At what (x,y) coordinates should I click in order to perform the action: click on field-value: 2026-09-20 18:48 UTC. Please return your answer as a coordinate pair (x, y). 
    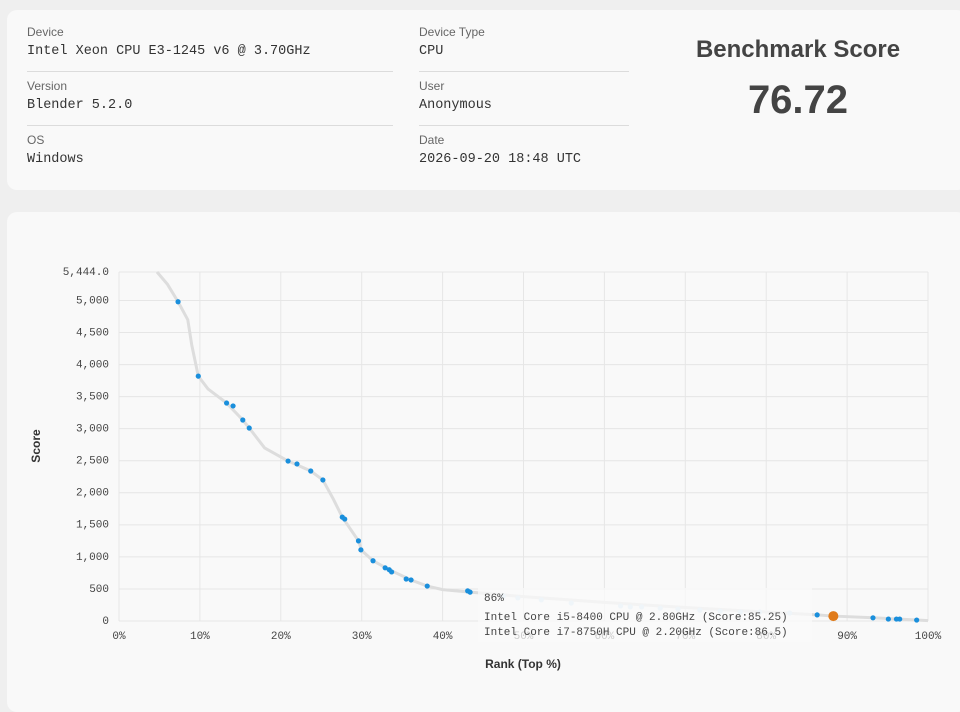
    Looking at the image, I should click on (500, 159).